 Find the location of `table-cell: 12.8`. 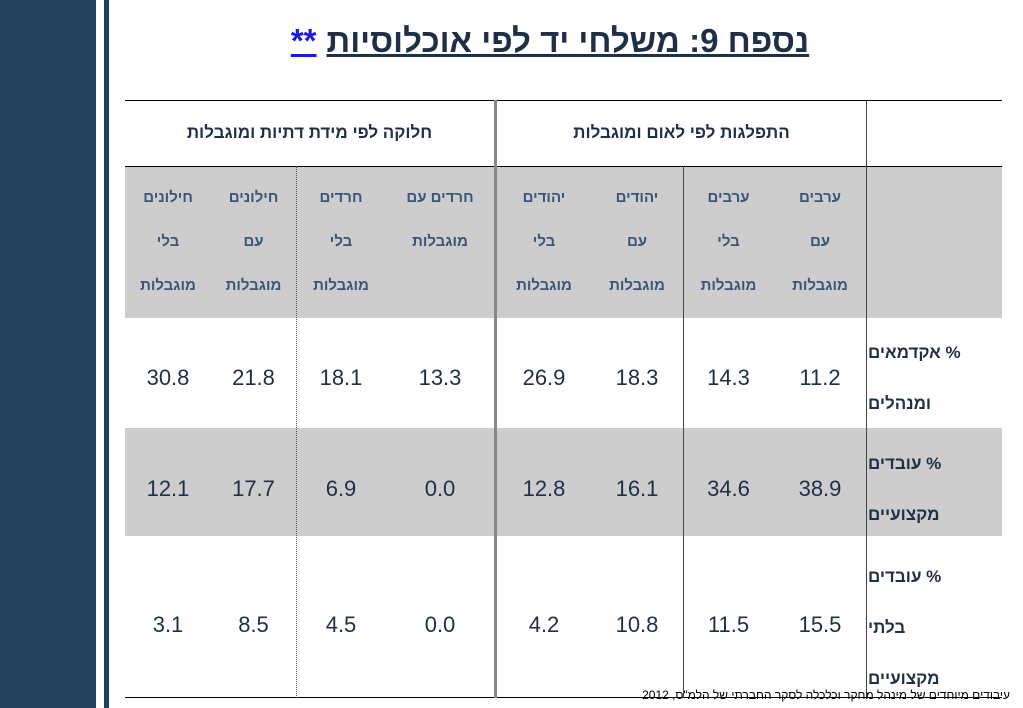

table-cell: 12.8 is located at coordinates (544, 488).